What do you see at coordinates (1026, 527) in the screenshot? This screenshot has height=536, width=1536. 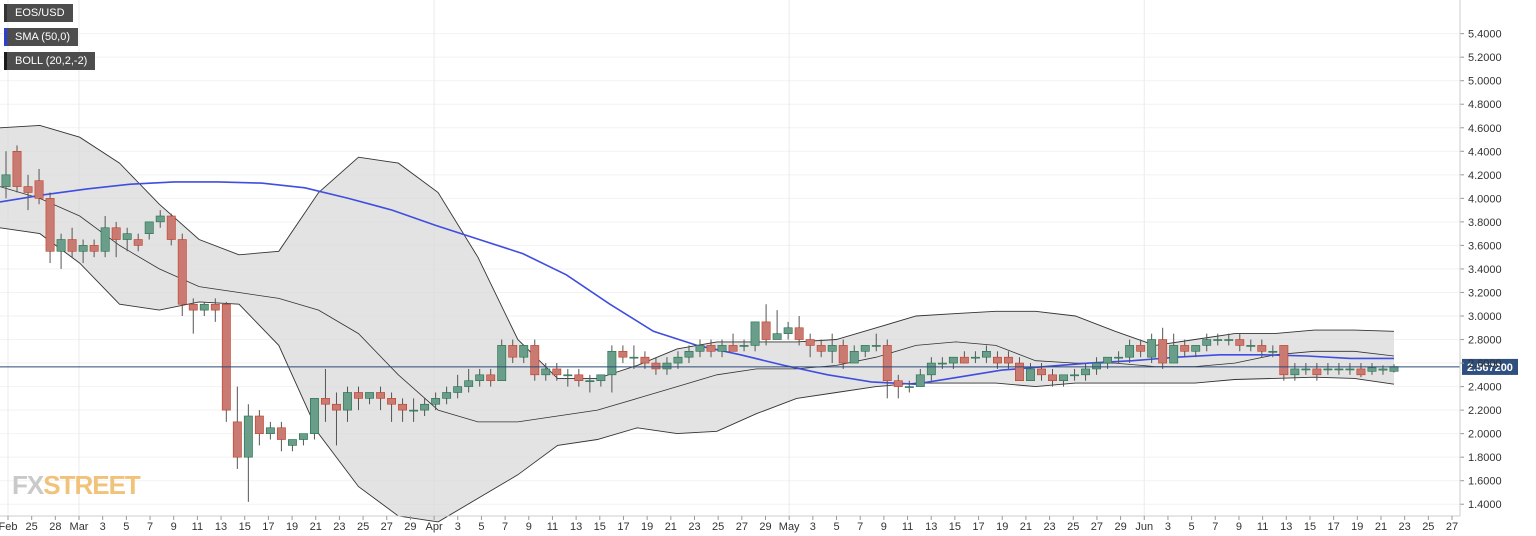 I see `x-tick-label: 21` at bounding box center [1026, 527].